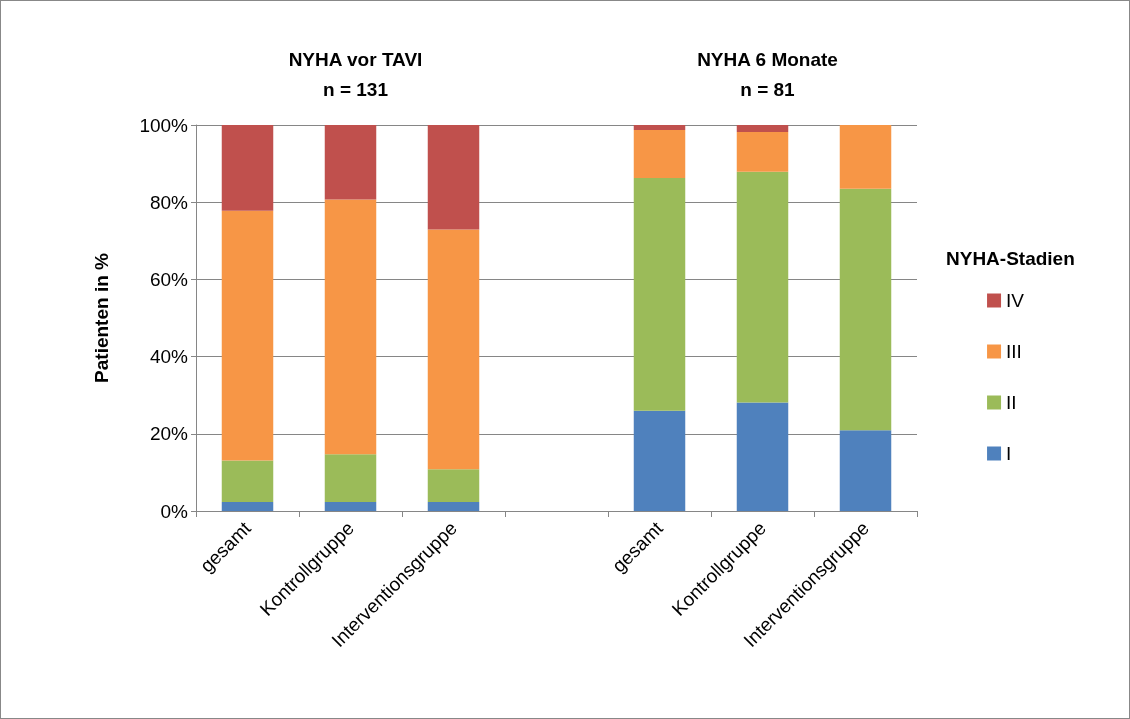 Image resolution: width=1130 pixels, height=719 pixels. I want to click on legend-label: II, so click(1011, 402).